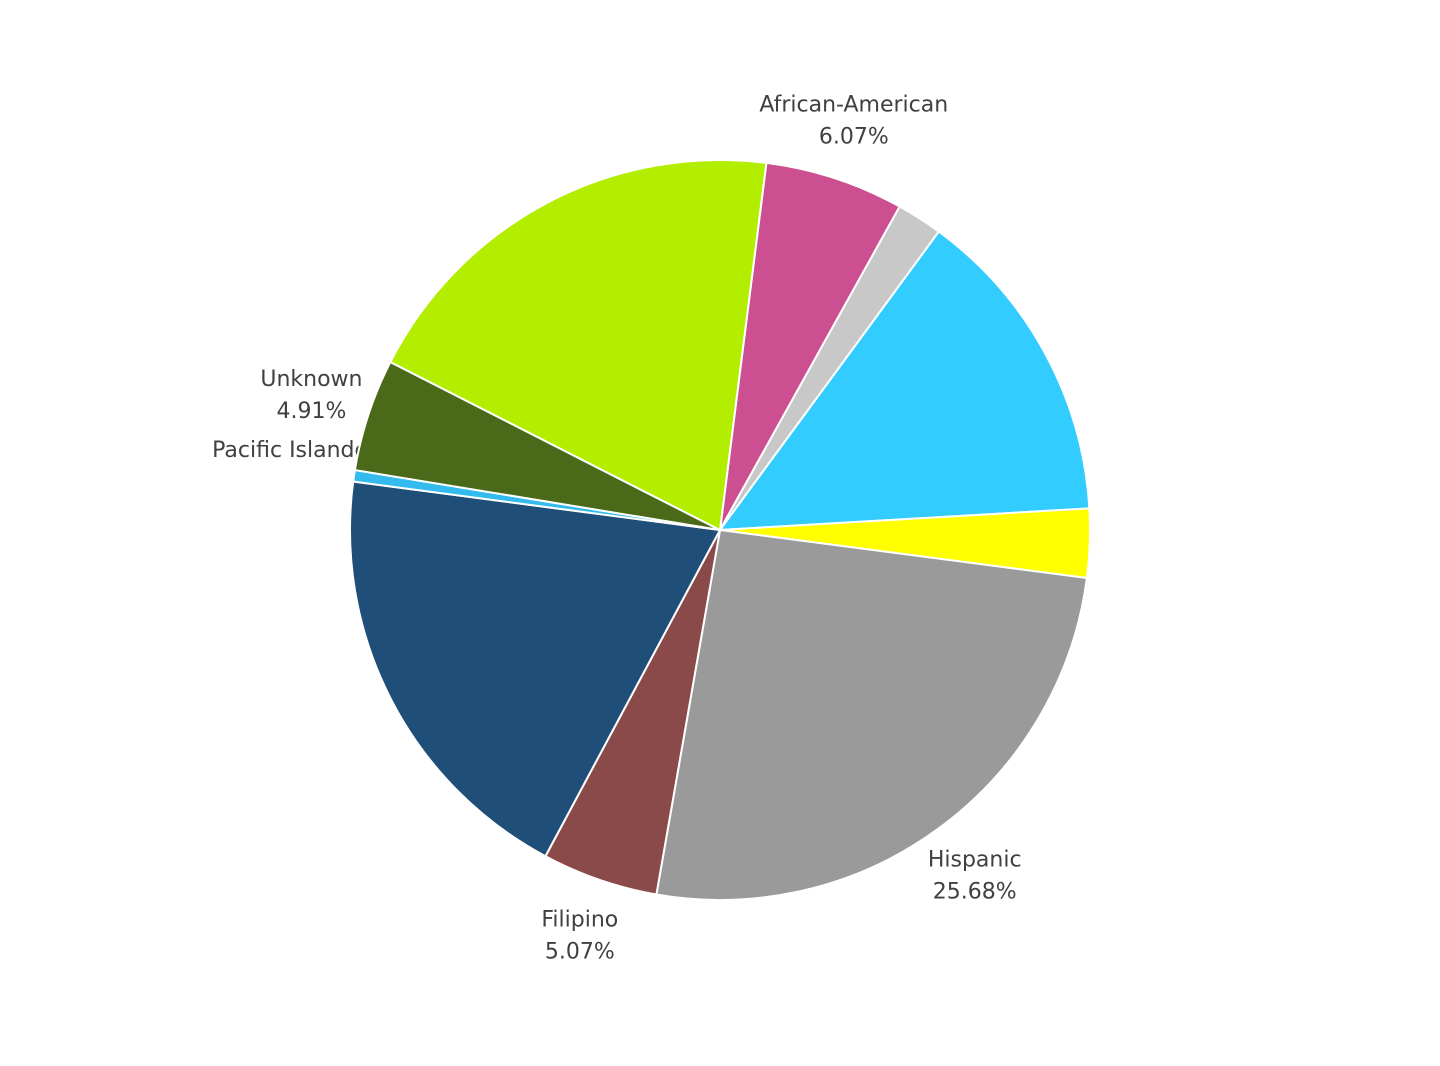  I want to click on slice-value-label: 6.07%, so click(854, 136).